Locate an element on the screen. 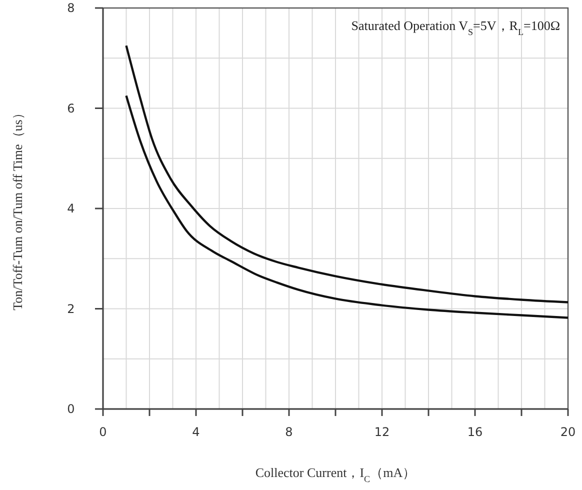  x-tick-label: 12 is located at coordinates (382, 432).